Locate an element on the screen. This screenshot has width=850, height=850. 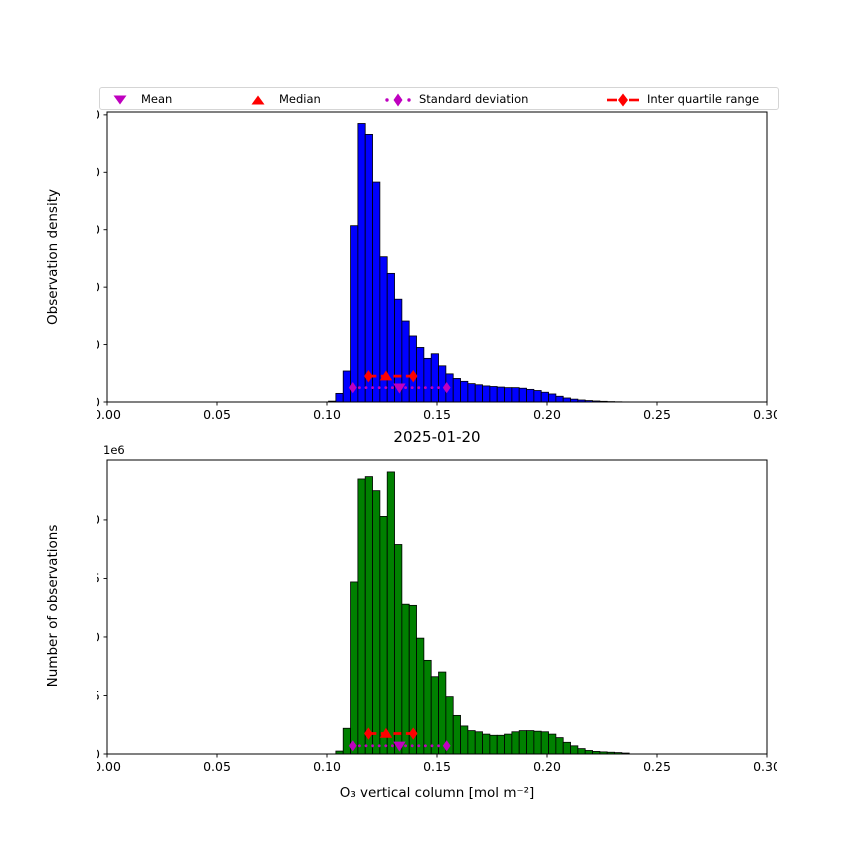
y-tick-label: 0.0 is located at coordinates (98, 753).